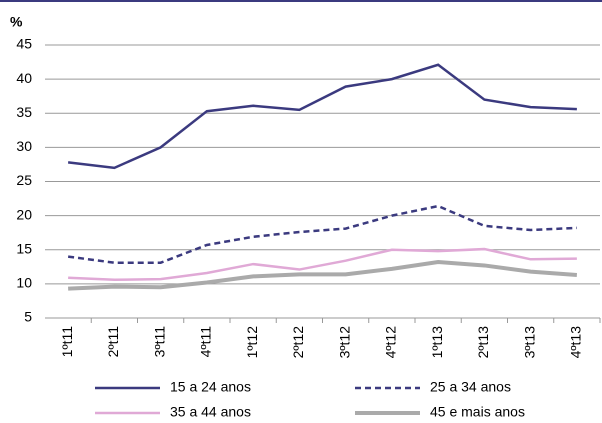 The width and height of the screenshot is (602, 423). What do you see at coordinates (206, 342) in the screenshot?
I see `x-tick-label: 4ºt11` at bounding box center [206, 342].